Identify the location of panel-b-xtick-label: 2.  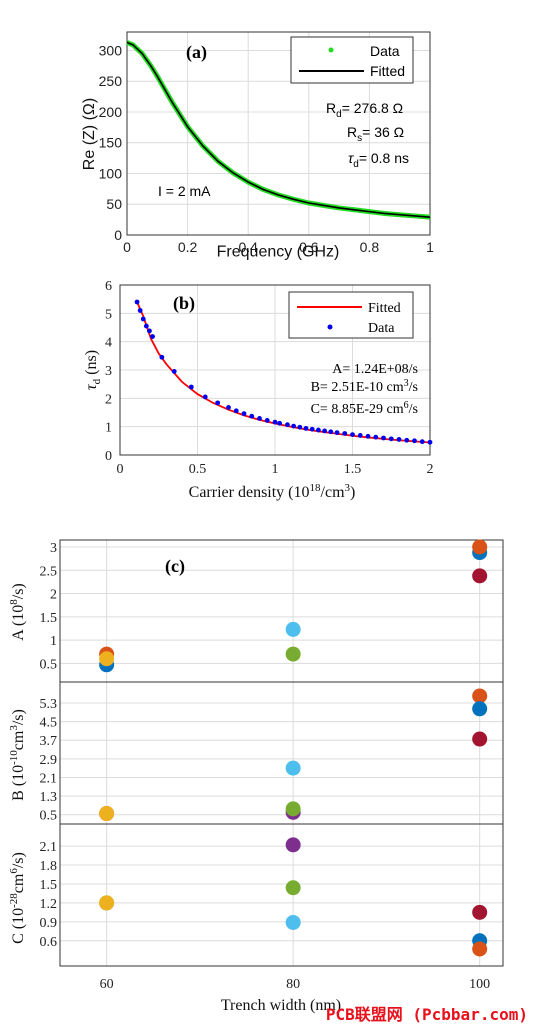
(430, 469).